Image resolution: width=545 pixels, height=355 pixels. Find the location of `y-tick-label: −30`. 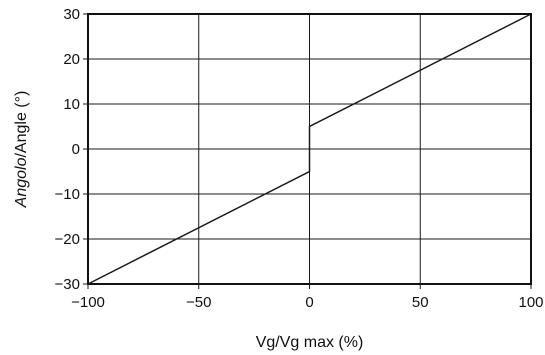

y-tick-label: −30 is located at coordinates (67, 284).